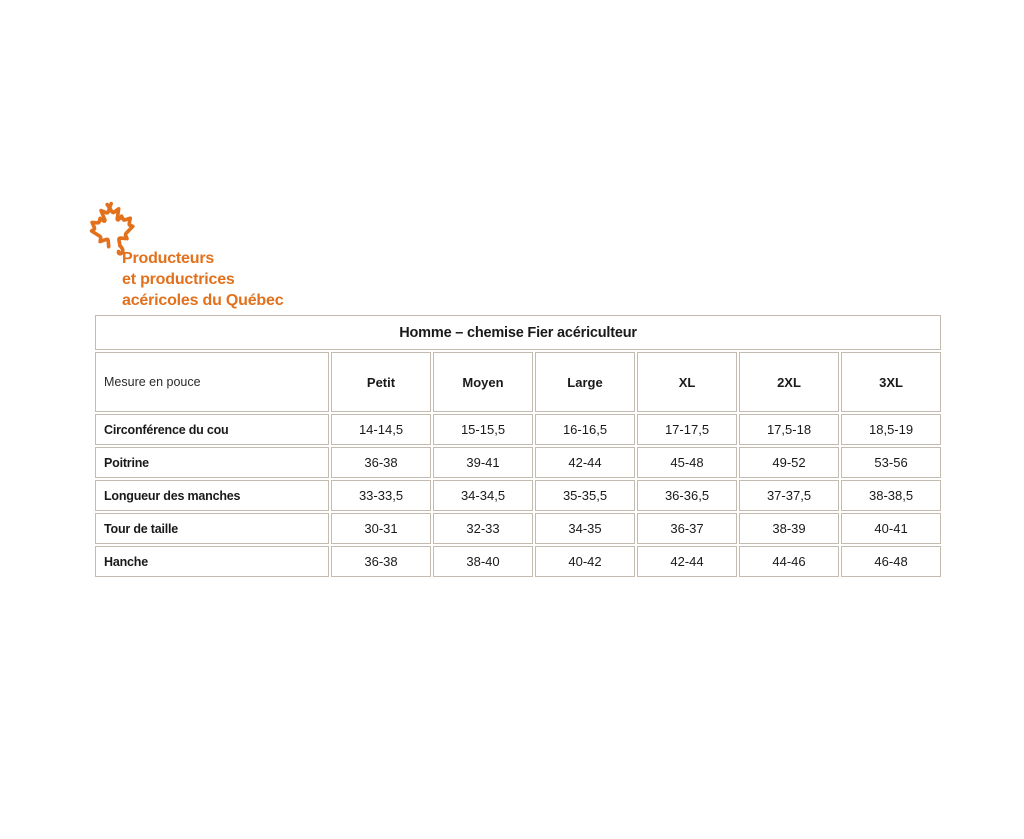  What do you see at coordinates (212, 561) in the screenshot?
I see `row-label-hanche: Hanche` at bounding box center [212, 561].